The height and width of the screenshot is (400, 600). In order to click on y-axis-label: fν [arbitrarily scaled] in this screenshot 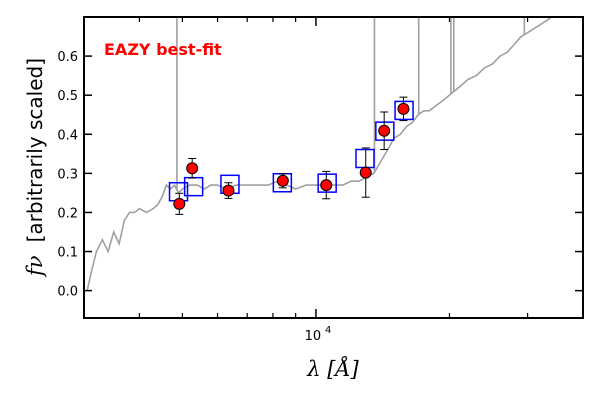, I will do `click(35, 168)`.